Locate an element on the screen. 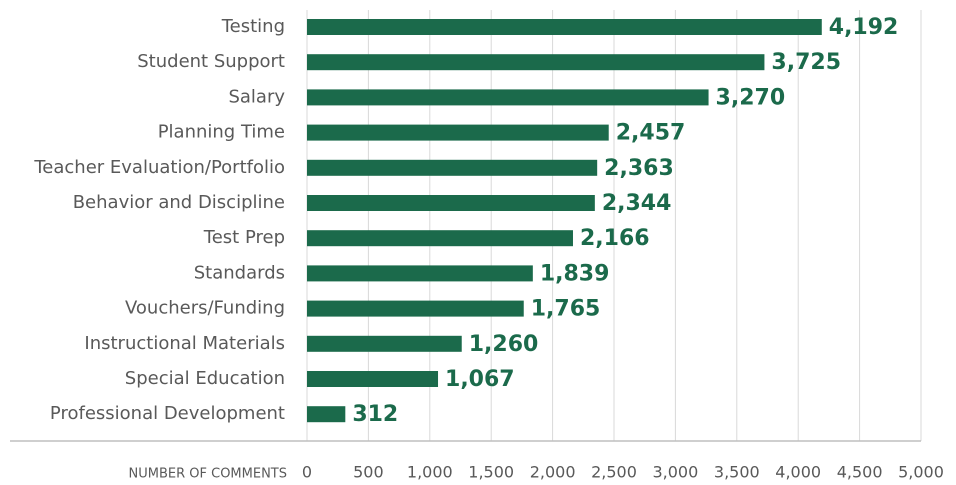 This screenshot has width=956, height=485. y-tick-label: Student Support is located at coordinates (211, 61).